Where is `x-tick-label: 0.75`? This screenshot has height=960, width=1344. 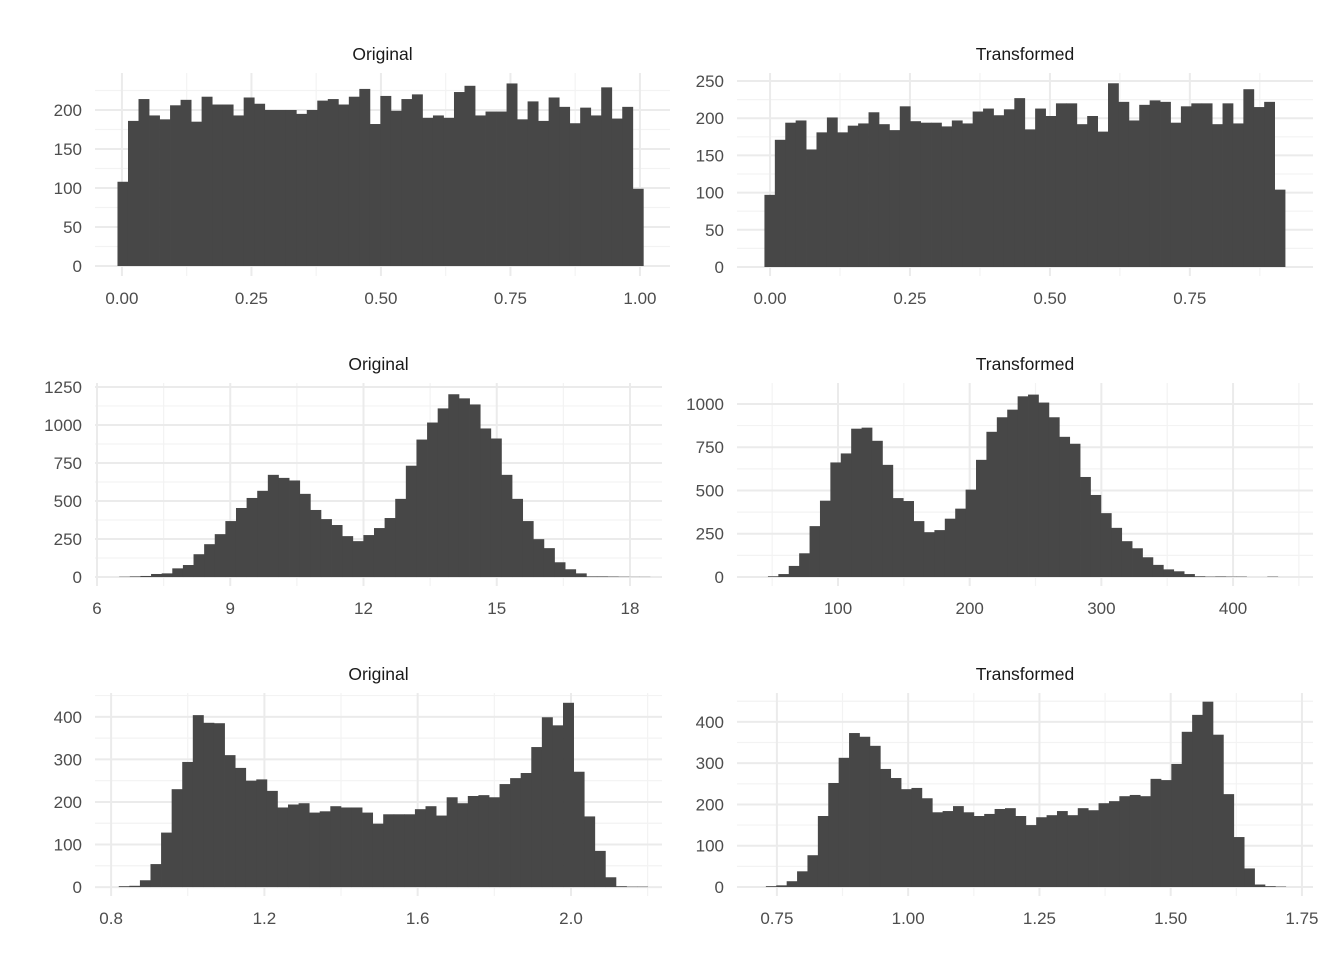
x-tick-label: 0.75 is located at coordinates (776, 918).